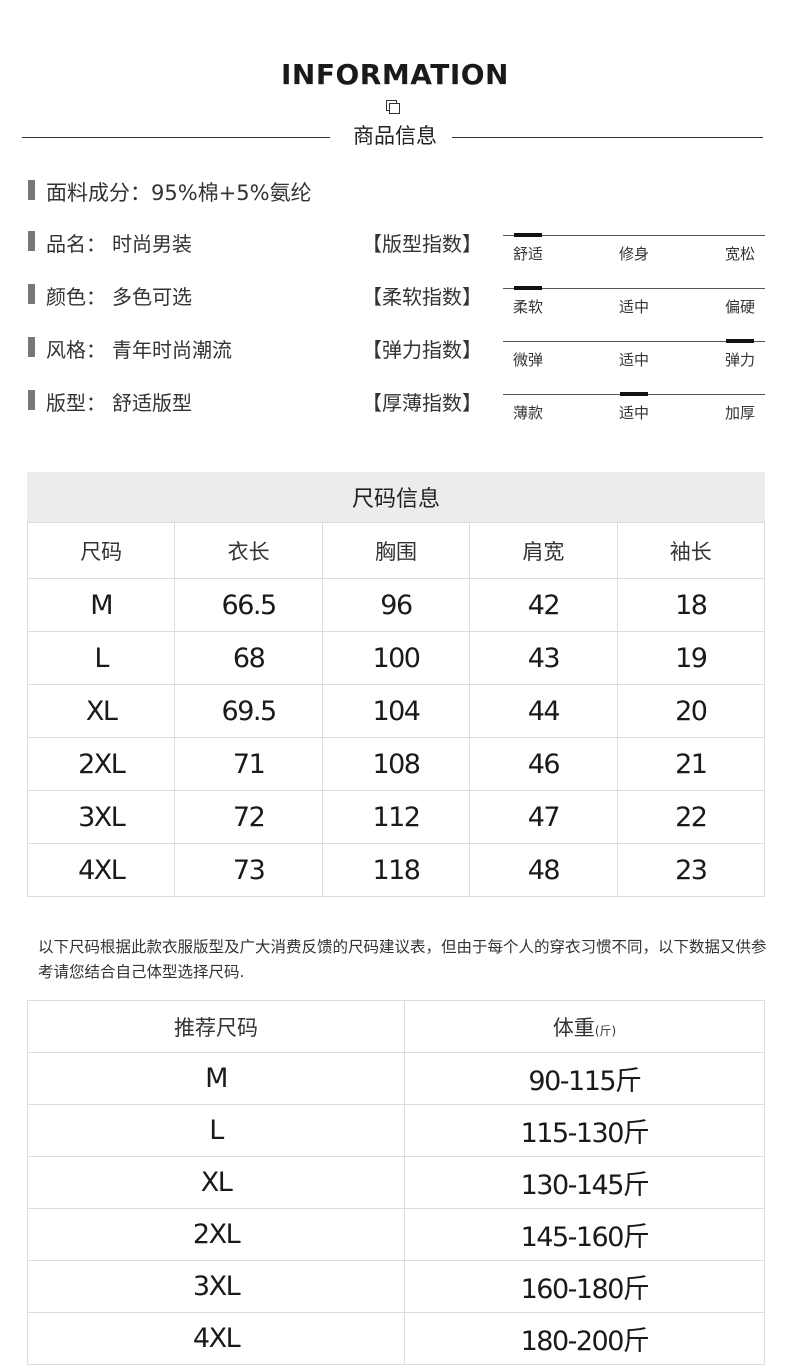 This screenshot has height=1366, width=790. Describe the element at coordinates (543, 870) in the screenshot. I see `cell: 48` at that location.